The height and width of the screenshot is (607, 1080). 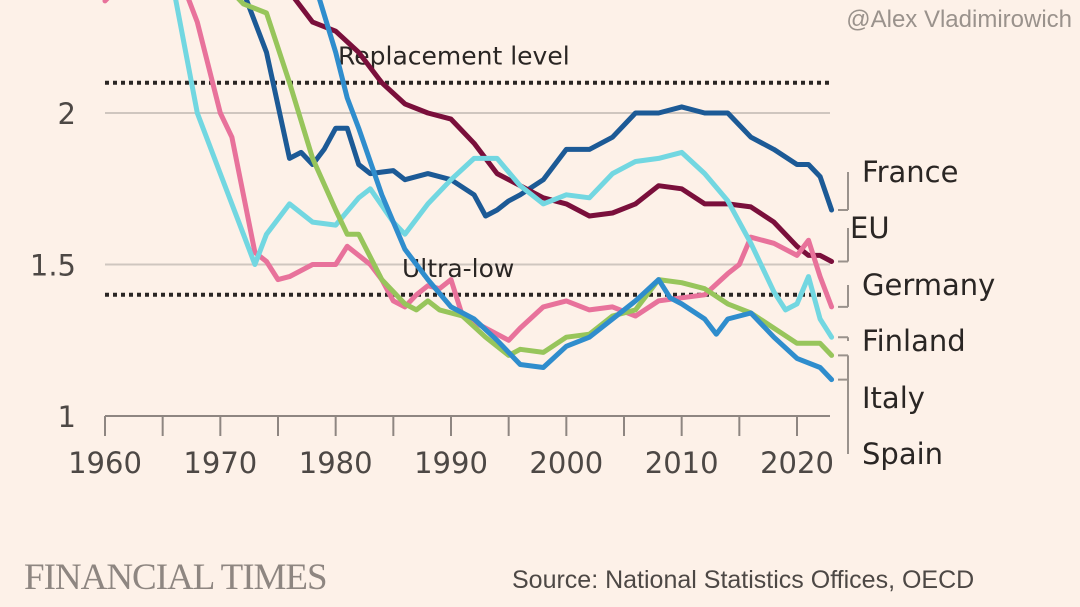 What do you see at coordinates (176, 577) in the screenshot?
I see `ft-logo: FINANCIAL TIMES` at bounding box center [176, 577].